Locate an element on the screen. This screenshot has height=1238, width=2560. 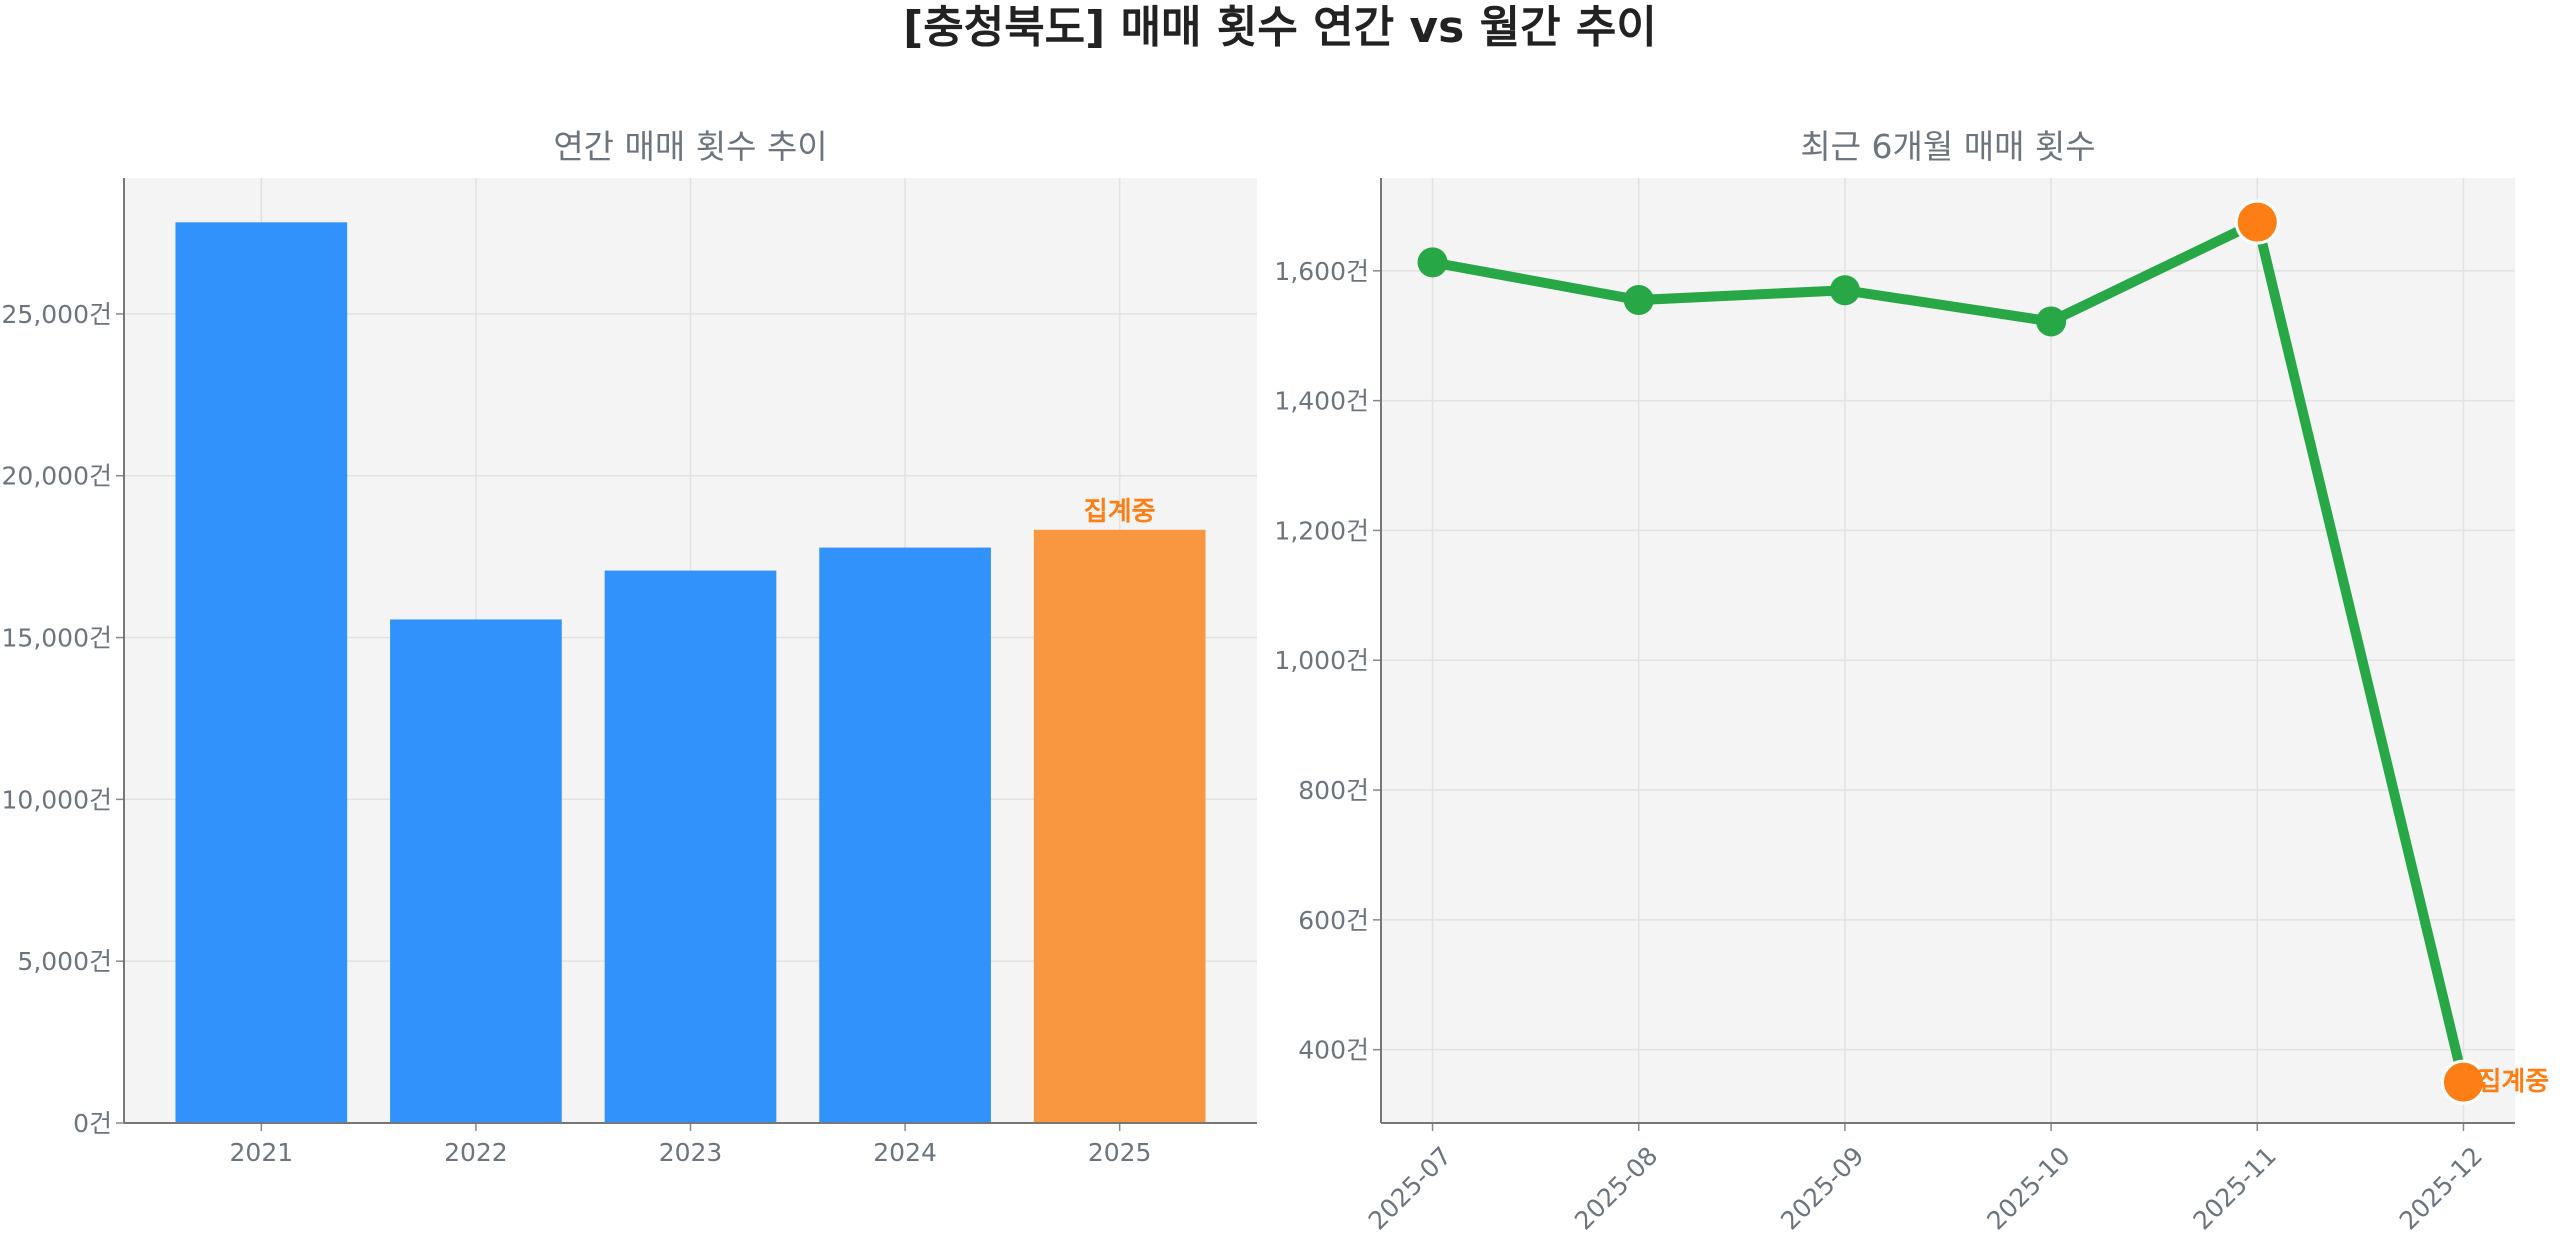
x-tick-label: 2025-07 is located at coordinates (1410, 1187).